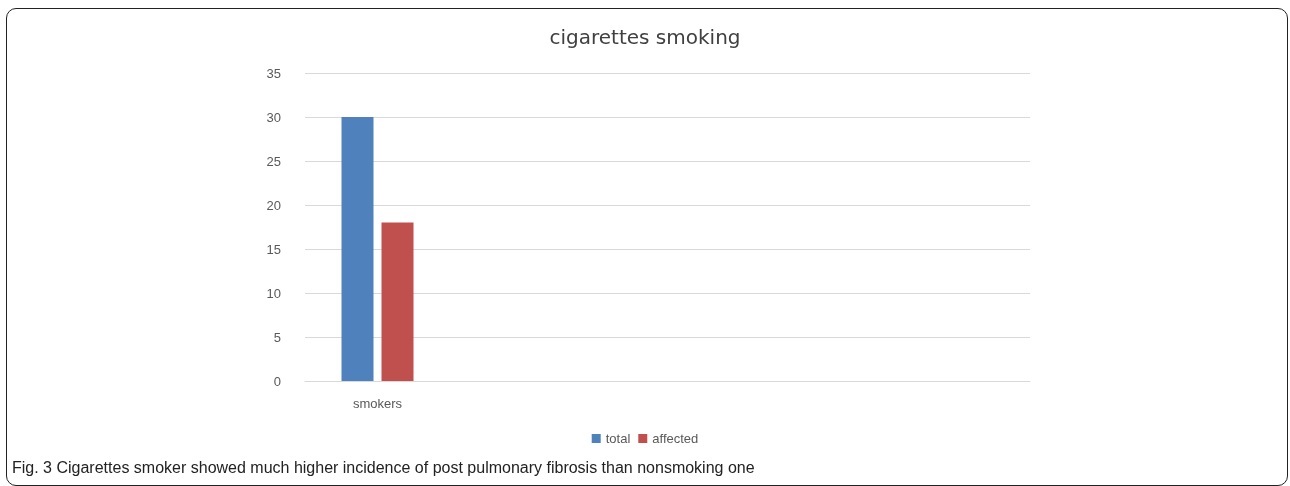 This screenshot has height=486, width=1290. I want to click on legend-label: affected, so click(675, 438).